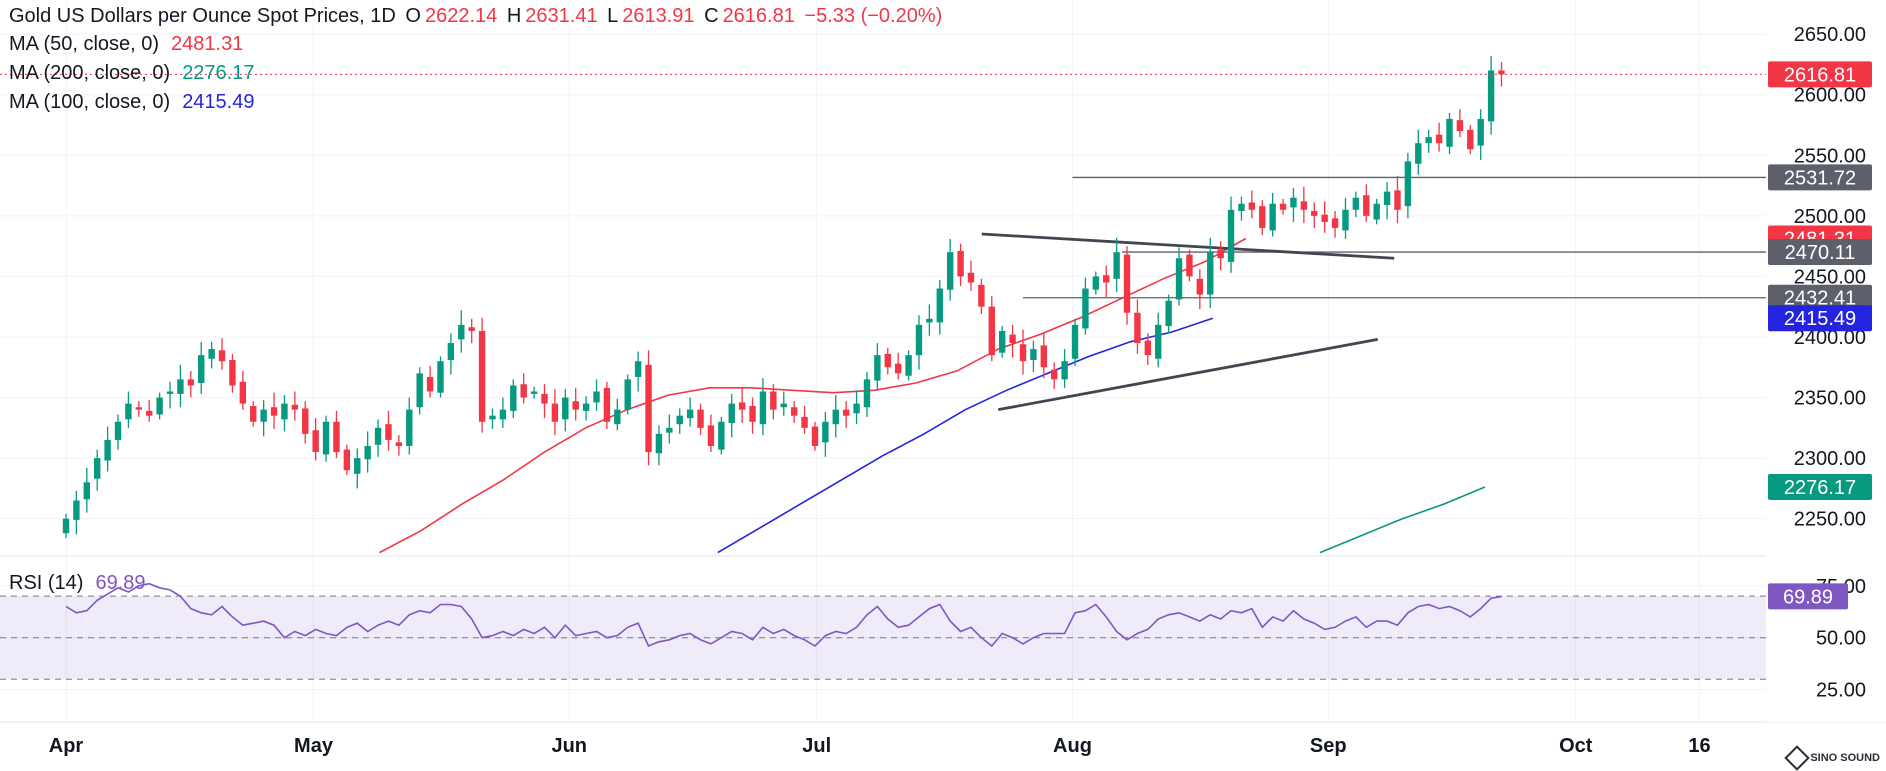 This screenshot has width=1886, height=771. I want to click on price-tag-label: 2415.49, so click(1820, 319).